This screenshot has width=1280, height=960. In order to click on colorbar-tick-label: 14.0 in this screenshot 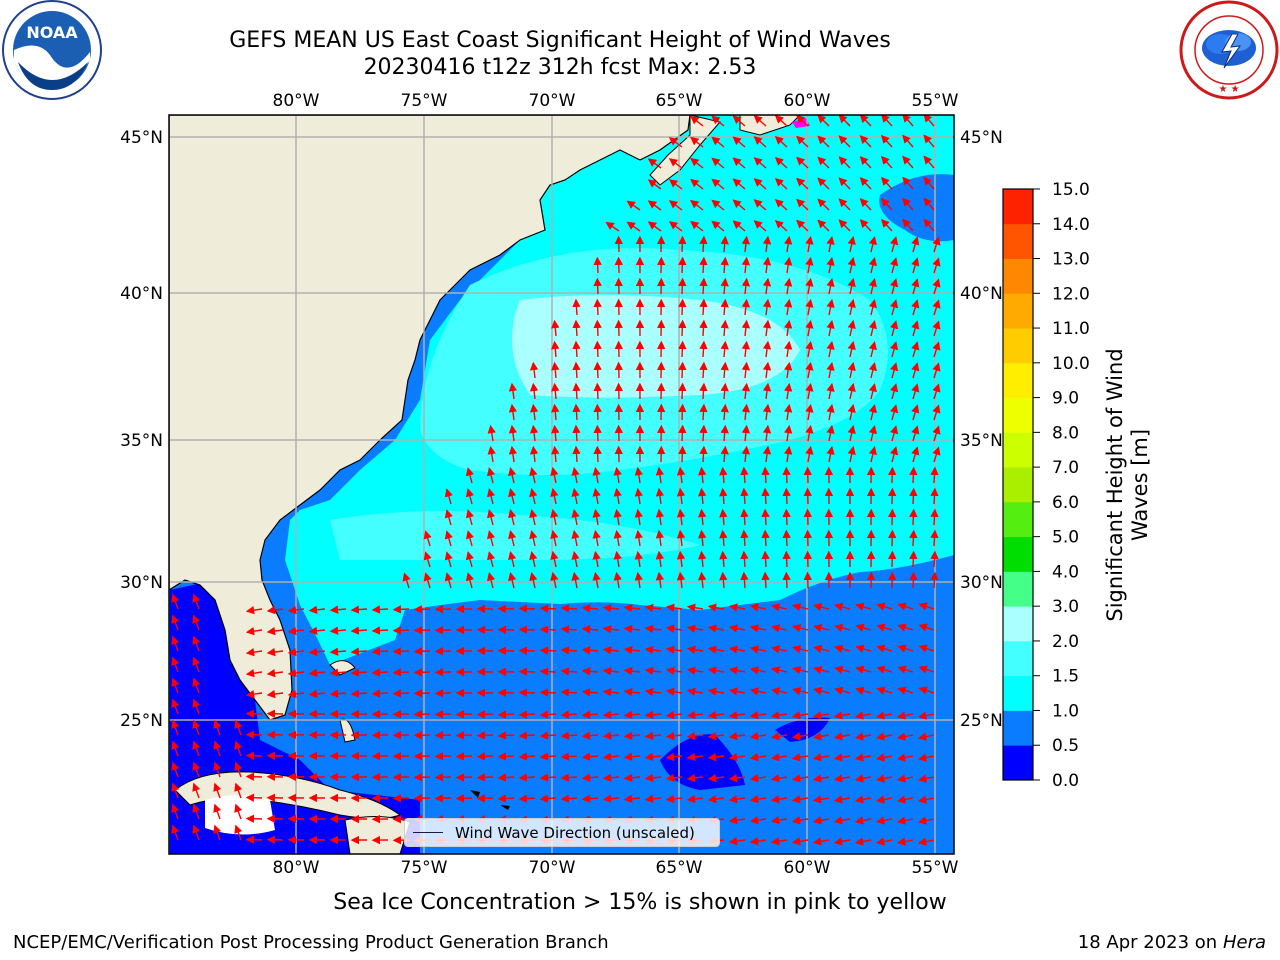, I will do `click(1071, 225)`.